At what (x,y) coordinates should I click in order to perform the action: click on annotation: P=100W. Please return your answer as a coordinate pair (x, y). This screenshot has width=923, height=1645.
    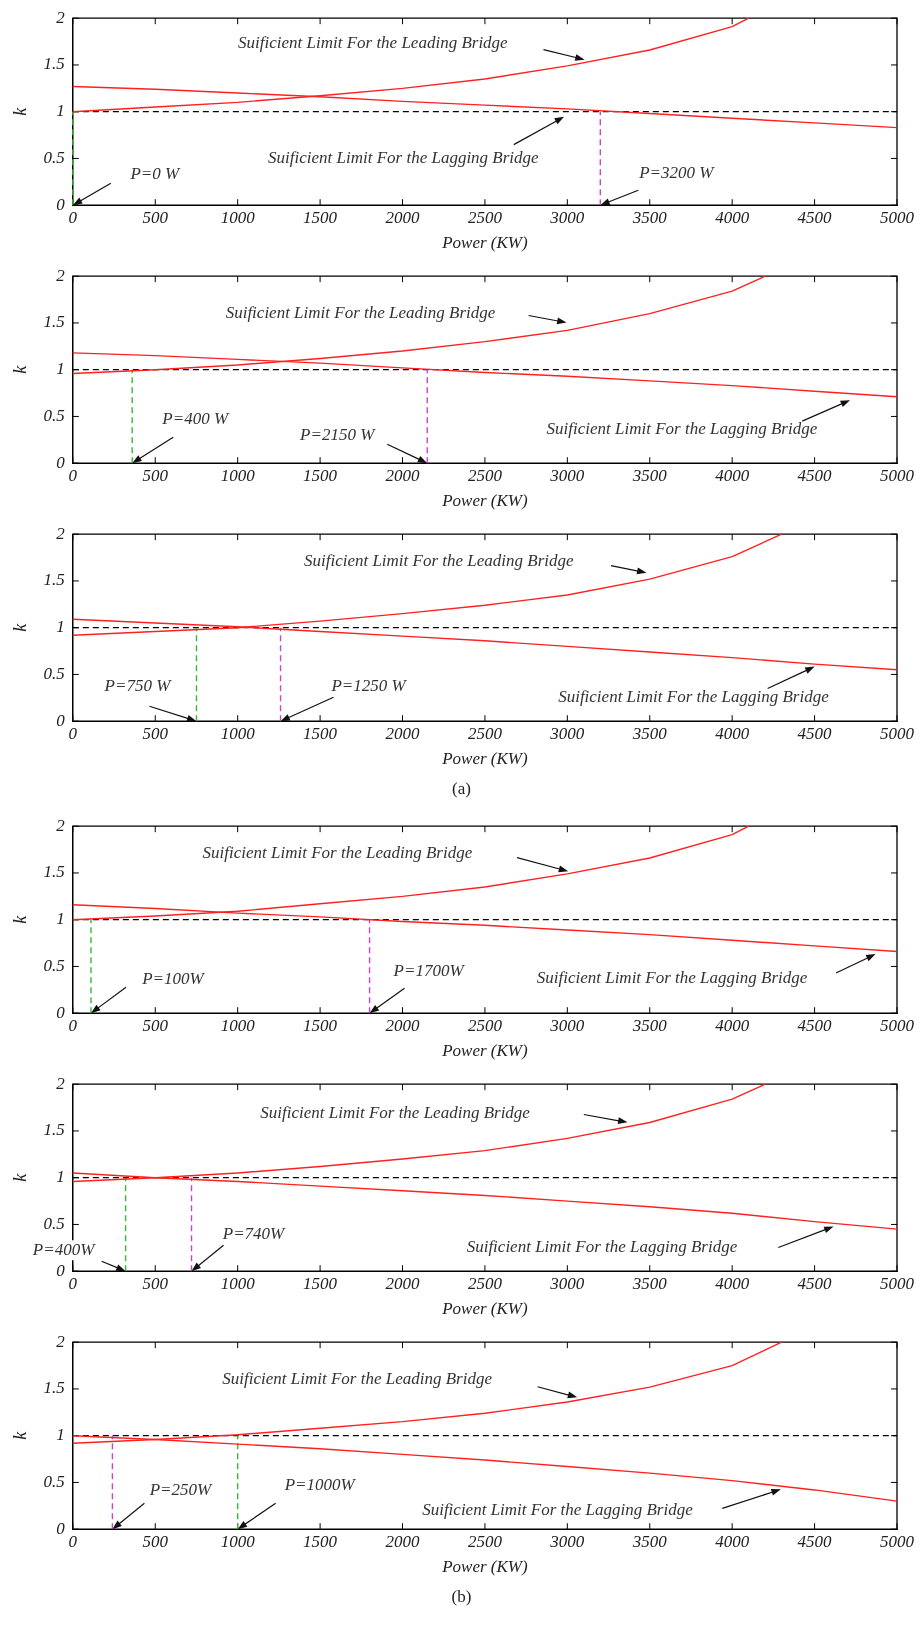
    Looking at the image, I should click on (173, 978).